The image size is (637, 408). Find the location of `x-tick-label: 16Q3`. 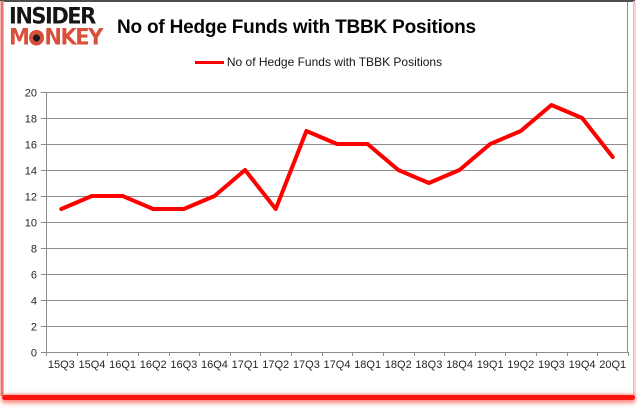

x-tick-label: 16Q3 is located at coordinates (183, 365).